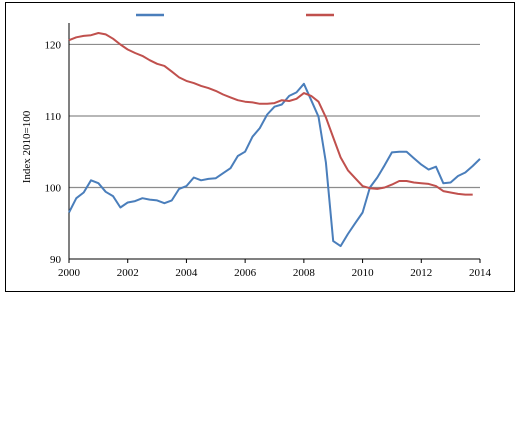  What do you see at coordinates (186, 273) in the screenshot?
I see `x-tick-label-2004: 2004` at bounding box center [186, 273].